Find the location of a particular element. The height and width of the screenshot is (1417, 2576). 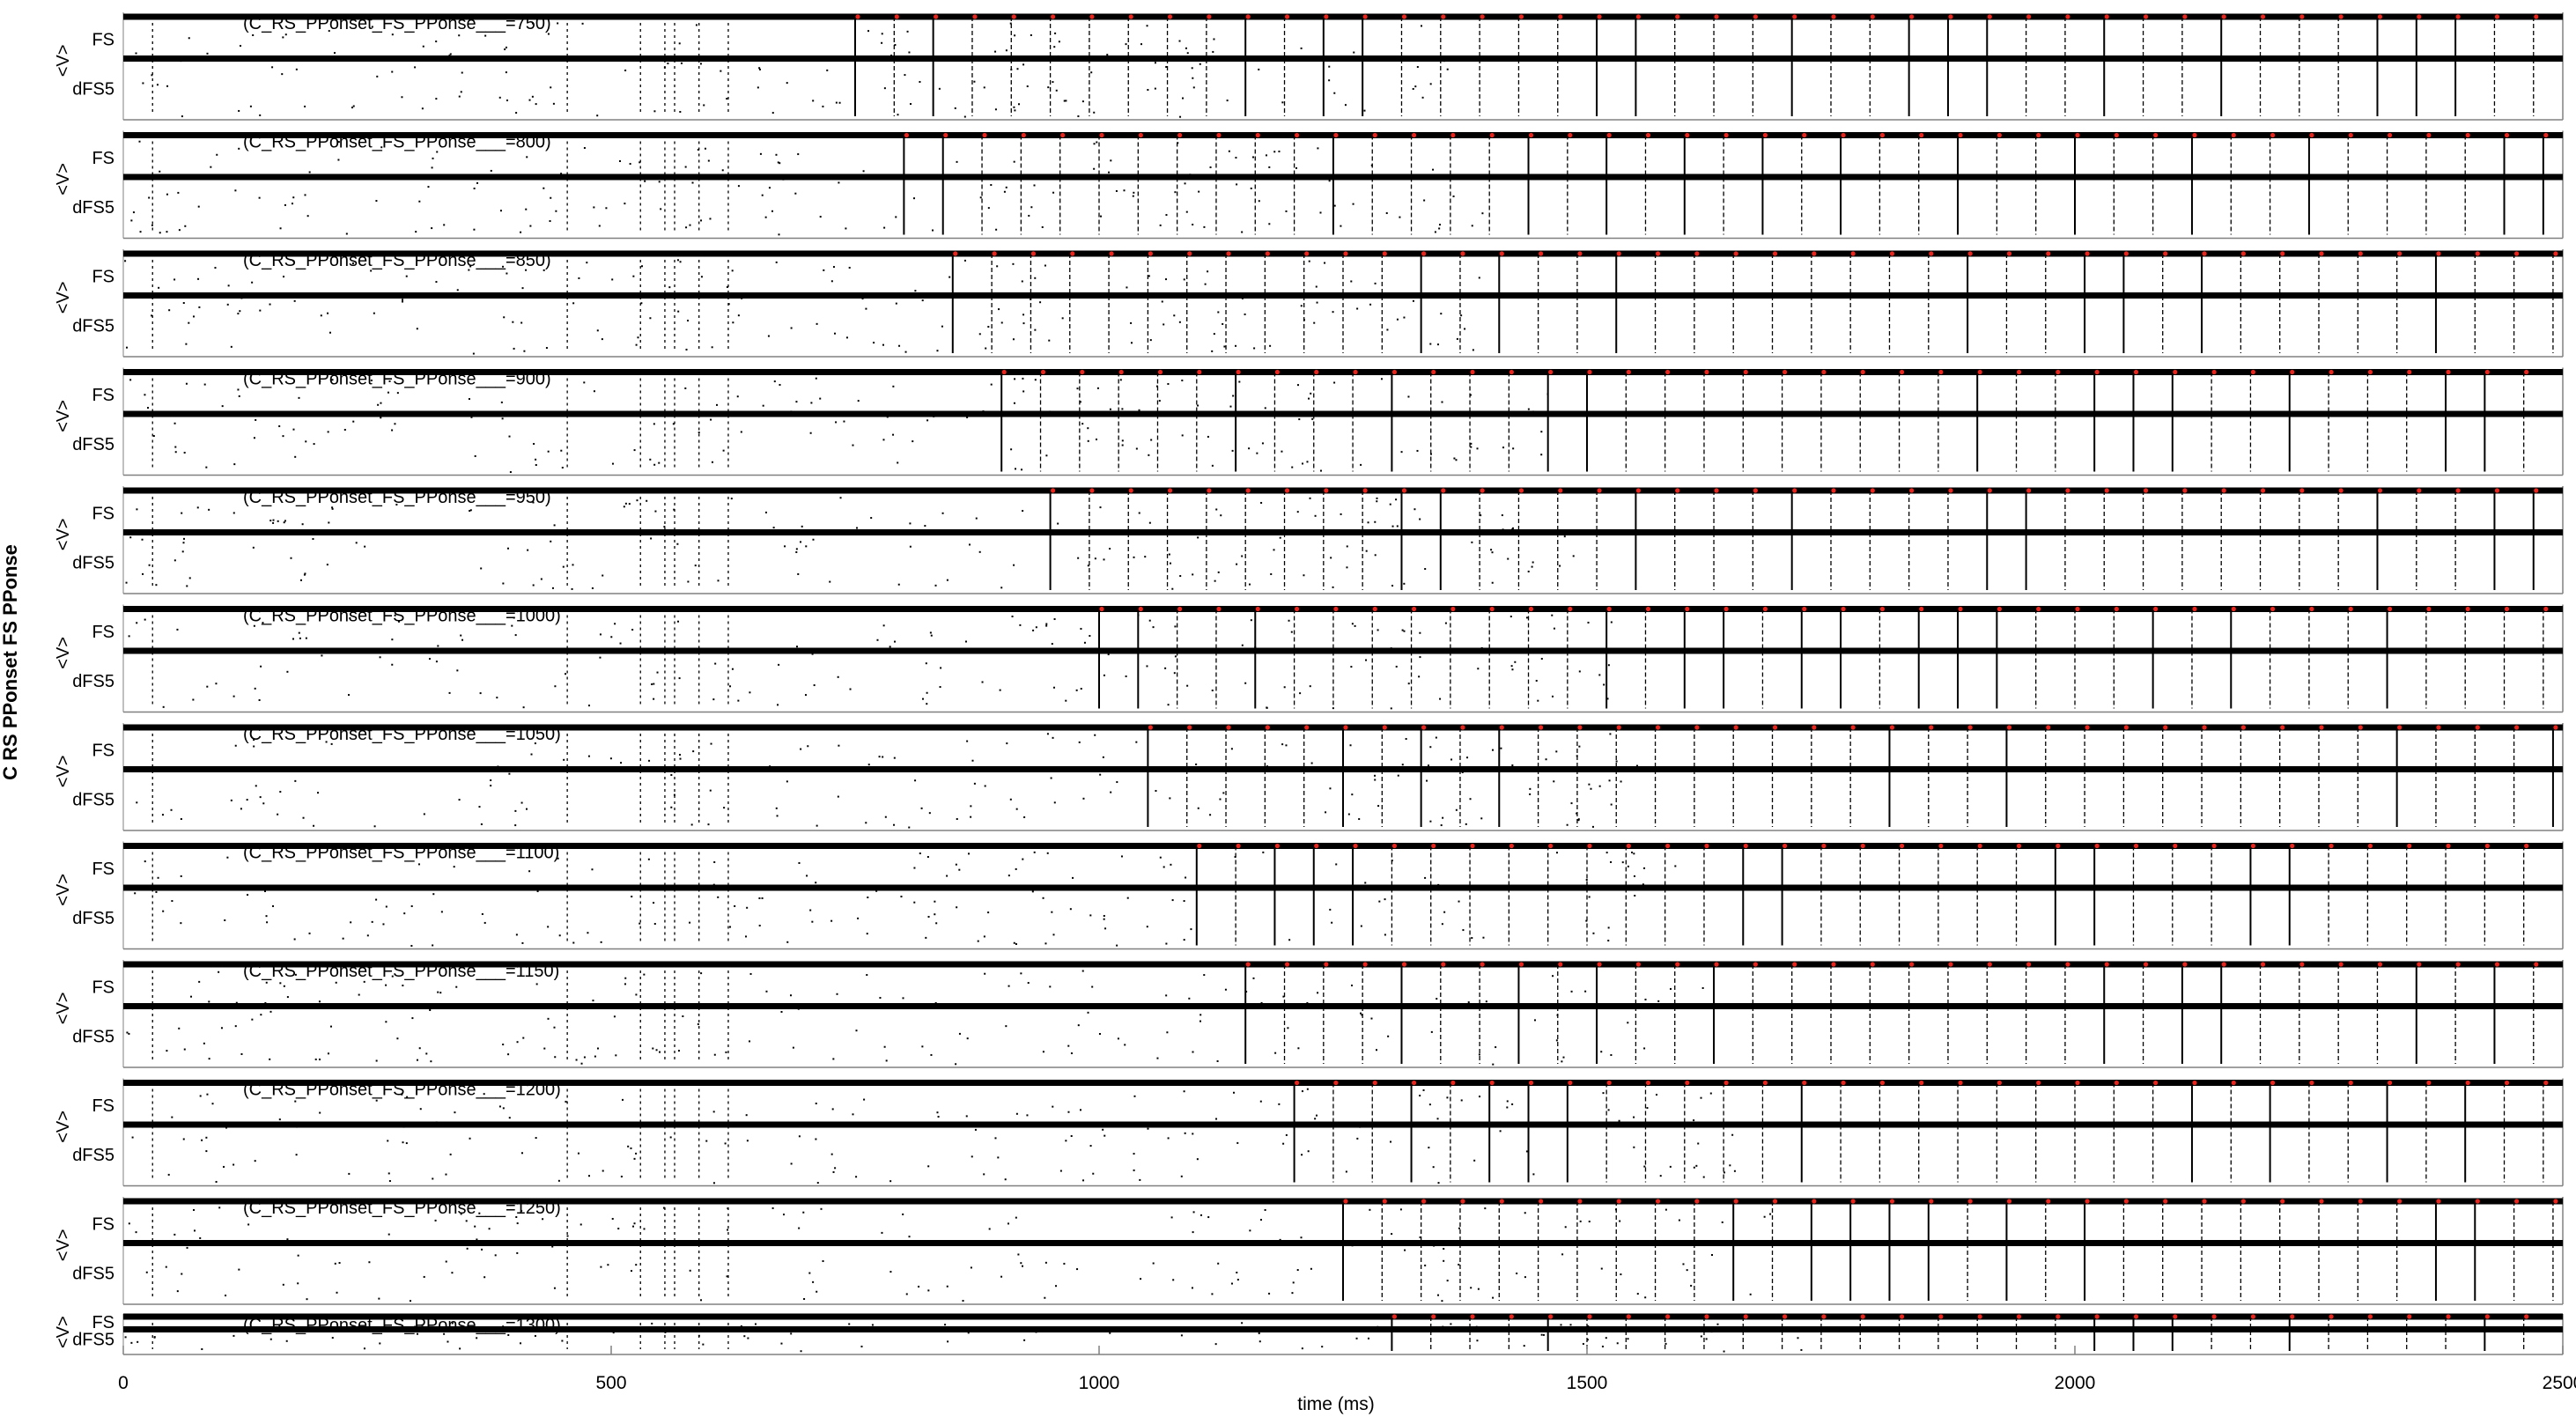

panel-title: (C_RS_PPonset_FS_PPonse___=1200) is located at coordinates (402, 1090).